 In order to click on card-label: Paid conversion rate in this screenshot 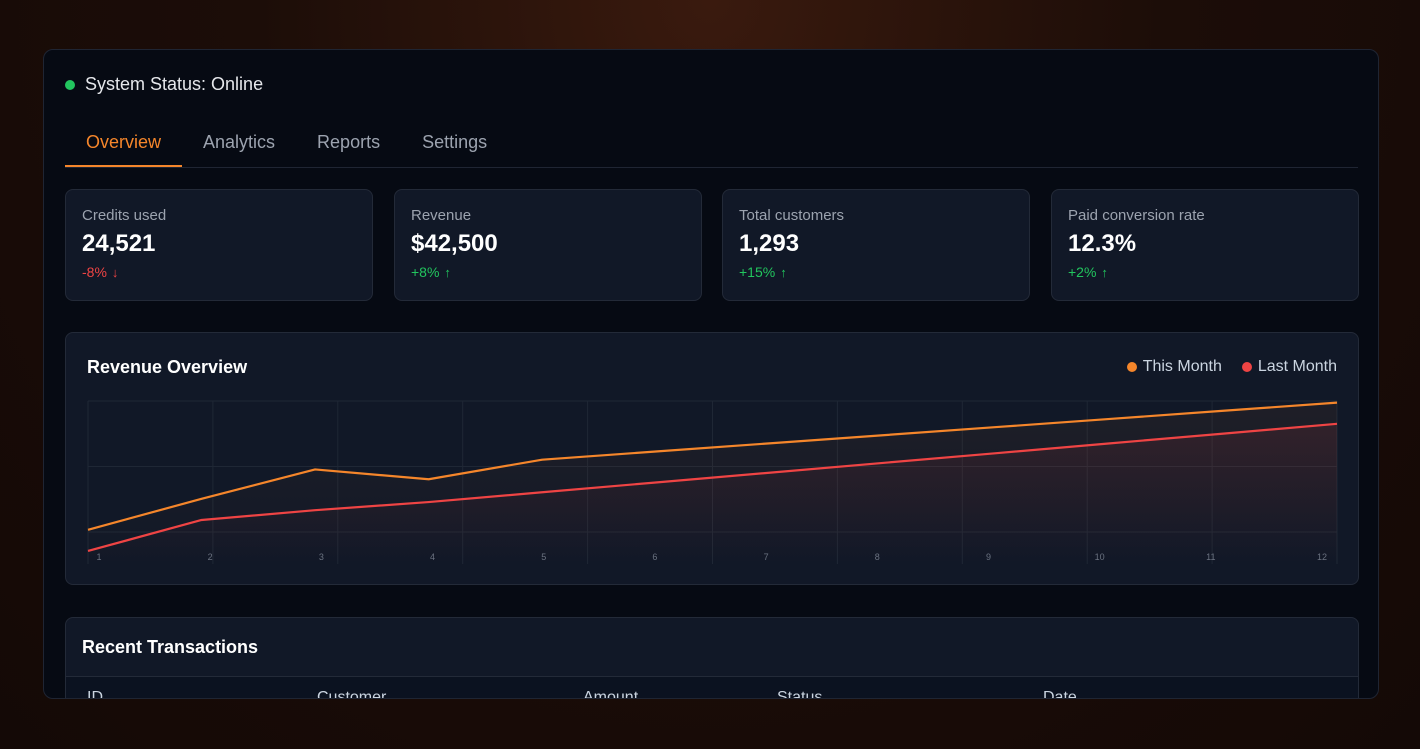, I will do `click(1136, 215)`.